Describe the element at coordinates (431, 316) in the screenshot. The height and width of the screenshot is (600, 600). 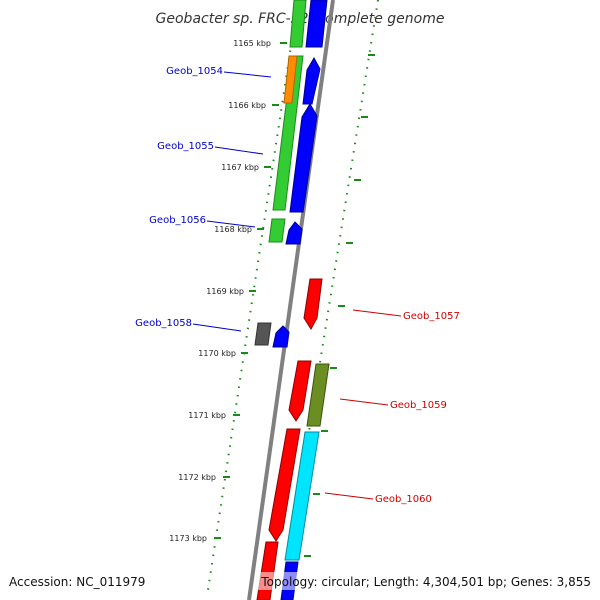
I see `gene-label-geob-1057: Geob_1057` at that location.